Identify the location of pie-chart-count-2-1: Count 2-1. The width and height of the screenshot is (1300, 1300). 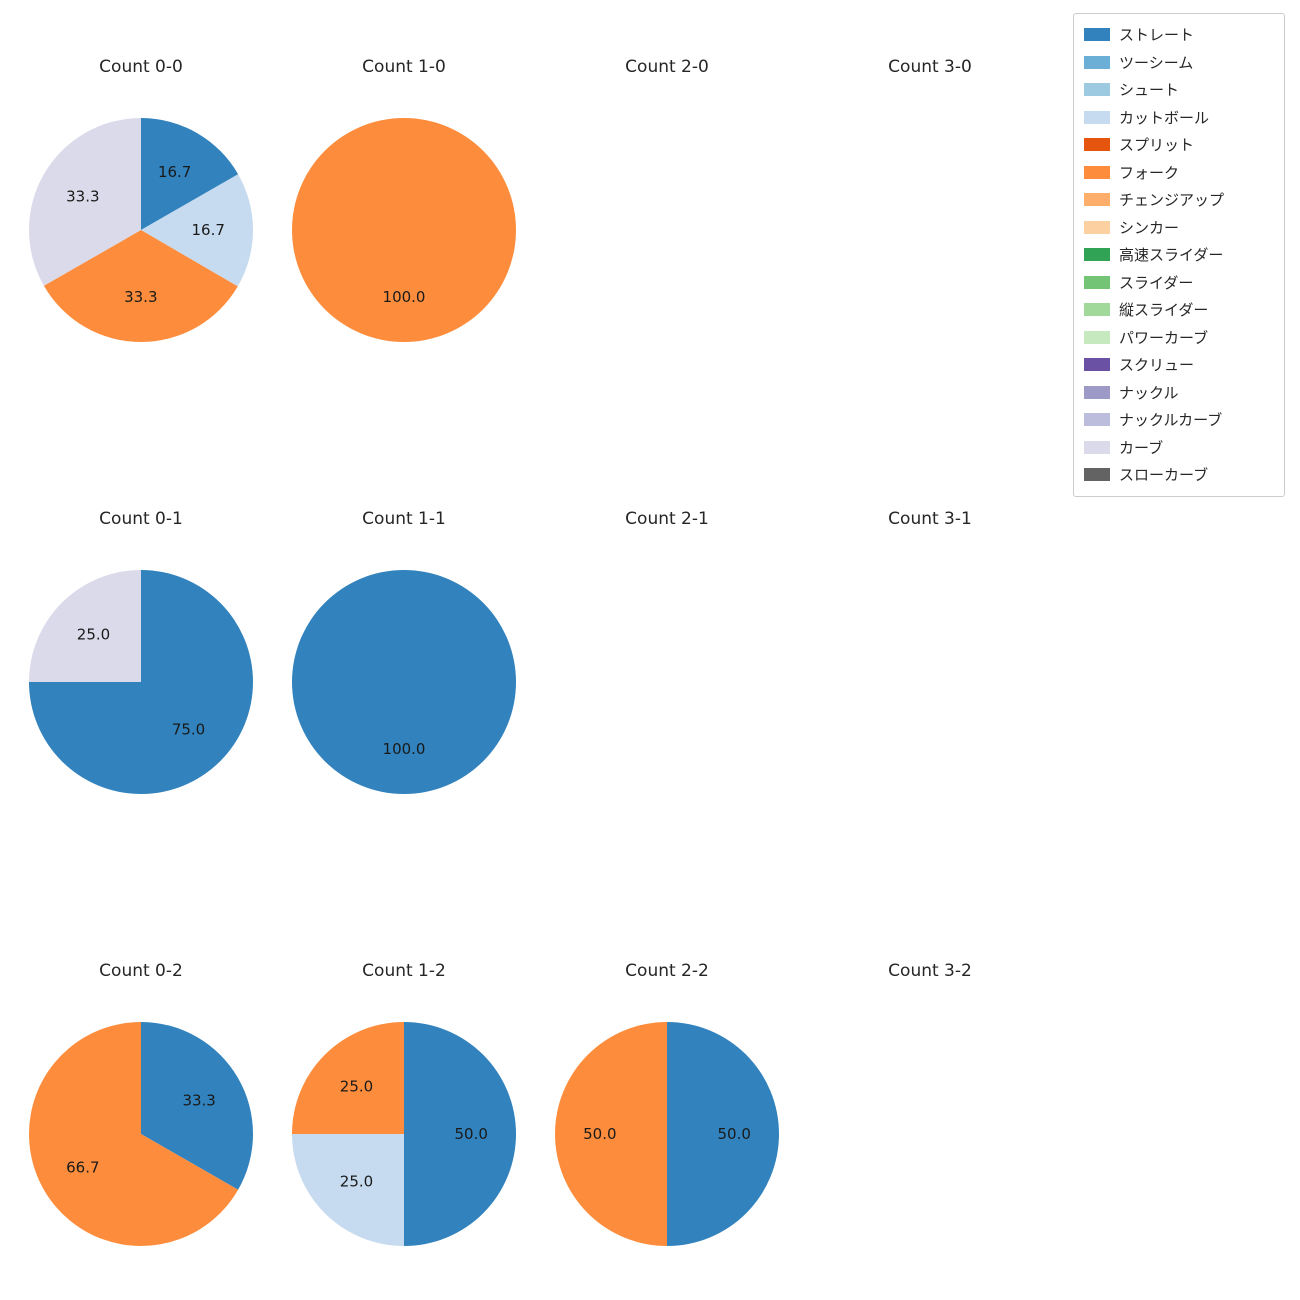
(667, 651).